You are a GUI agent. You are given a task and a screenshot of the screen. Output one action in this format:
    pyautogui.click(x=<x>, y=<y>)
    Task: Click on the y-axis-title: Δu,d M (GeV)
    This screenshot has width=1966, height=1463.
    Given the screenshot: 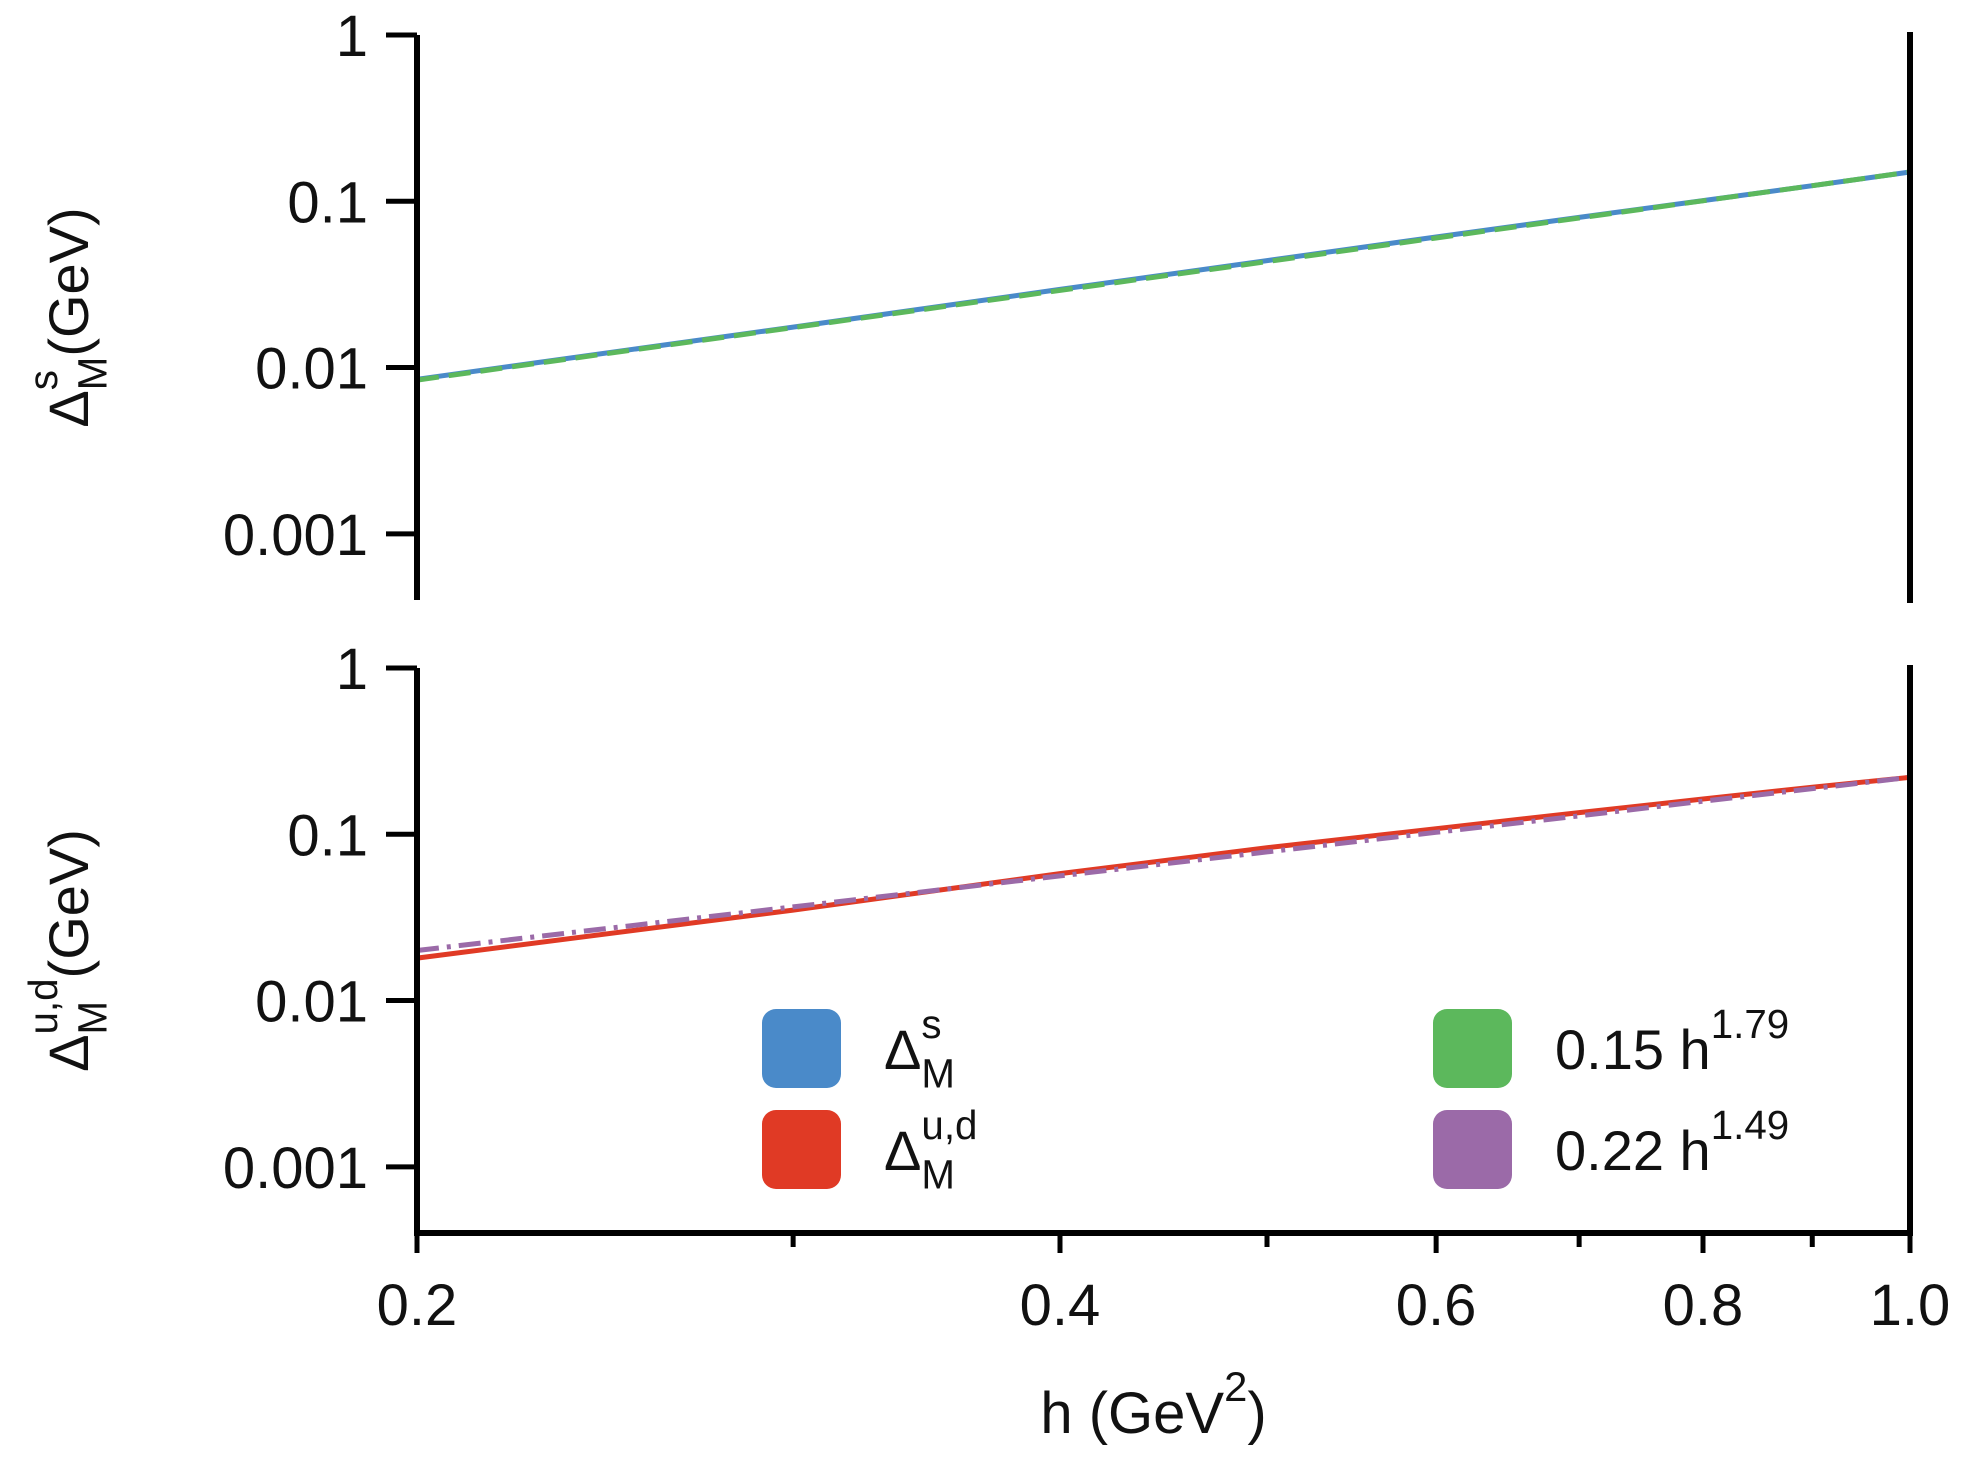 What is the action you would take?
    pyautogui.click(x=67, y=950)
    